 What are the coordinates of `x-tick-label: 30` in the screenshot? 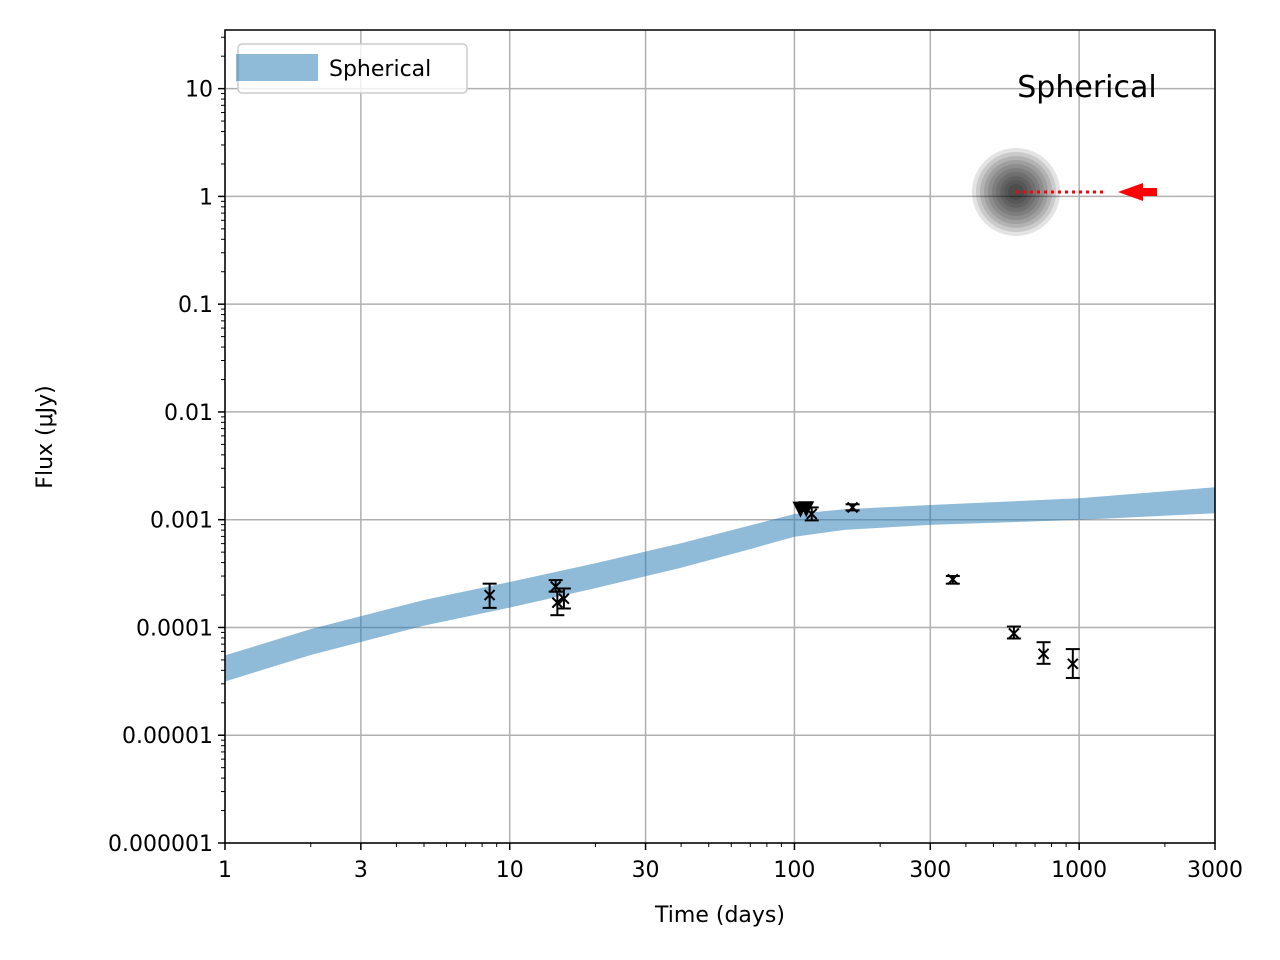 It's located at (646, 870).